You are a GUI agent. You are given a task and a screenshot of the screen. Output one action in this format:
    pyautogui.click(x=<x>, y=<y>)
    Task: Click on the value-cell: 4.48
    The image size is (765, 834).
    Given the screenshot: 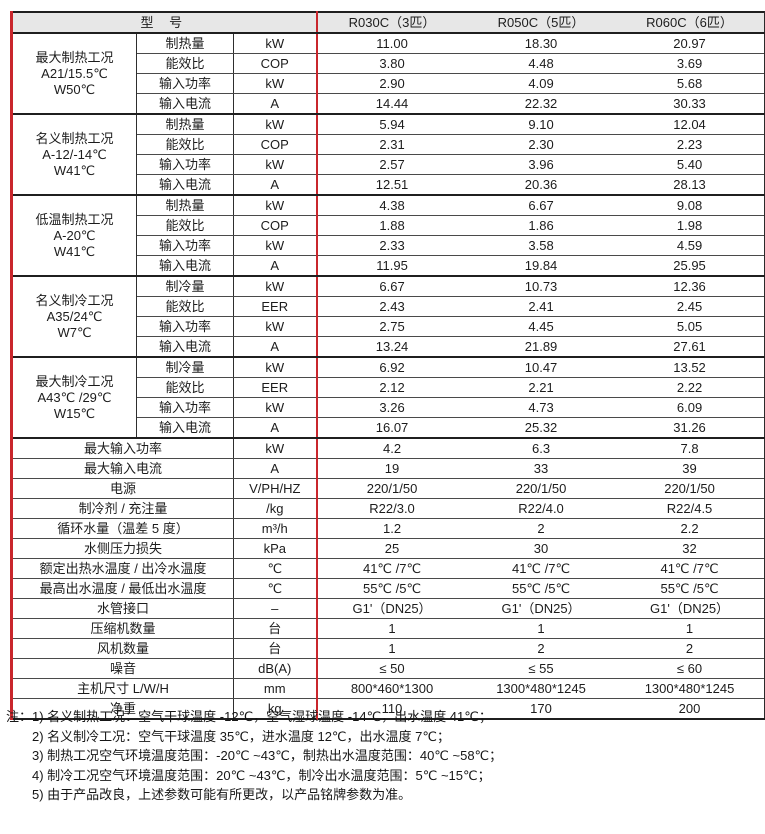 What is the action you would take?
    pyautogui.click(x=541, y=63)
    